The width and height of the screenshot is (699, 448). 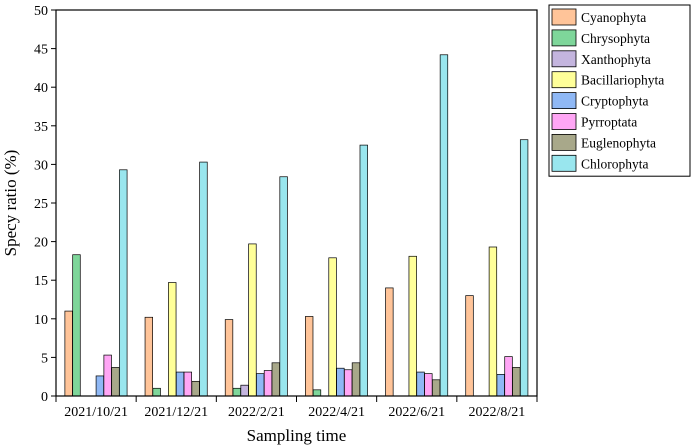 What do you see at coordinates (41, 165) in the screenshot?
I see `y-tick-label: 30` at bounding box center [41, 165].